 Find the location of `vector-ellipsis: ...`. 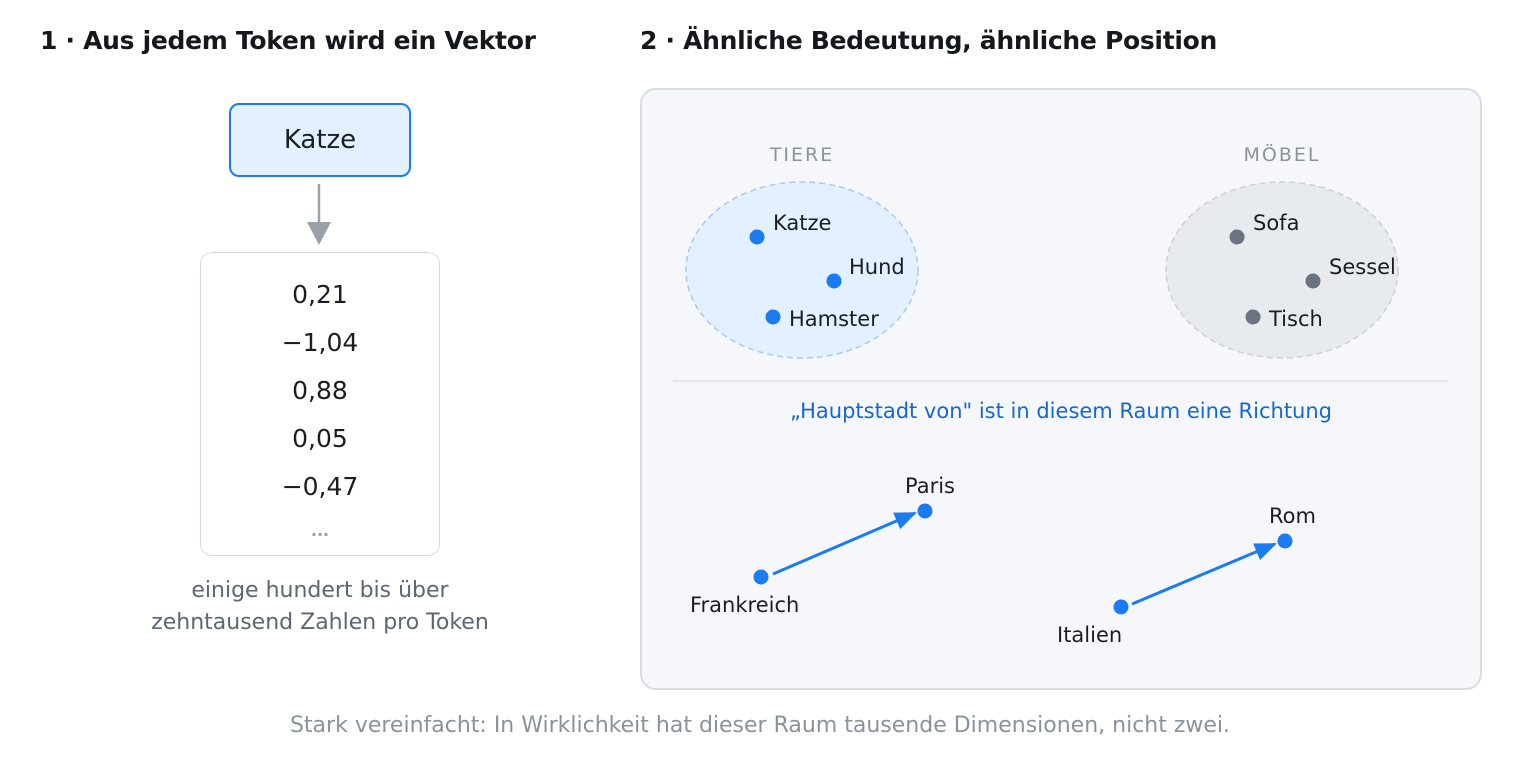

vector-ellipsis: ... is located at coordinates (320, 530).